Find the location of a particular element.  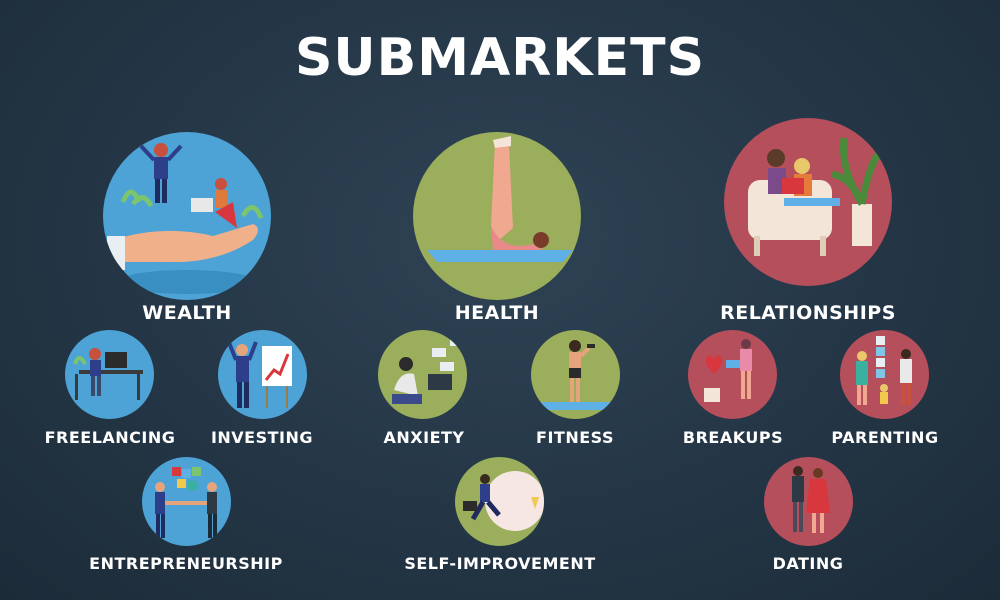

dumbbell-woman-icon is located at coordinates (575, 374).